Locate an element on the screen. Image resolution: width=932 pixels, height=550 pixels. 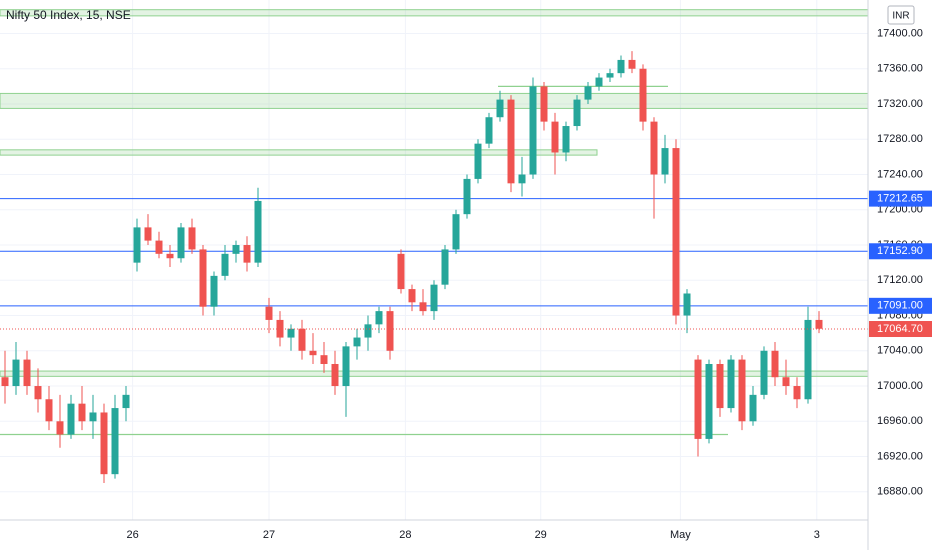
level-label: 17091.00 is located at coordinates (900, 306).